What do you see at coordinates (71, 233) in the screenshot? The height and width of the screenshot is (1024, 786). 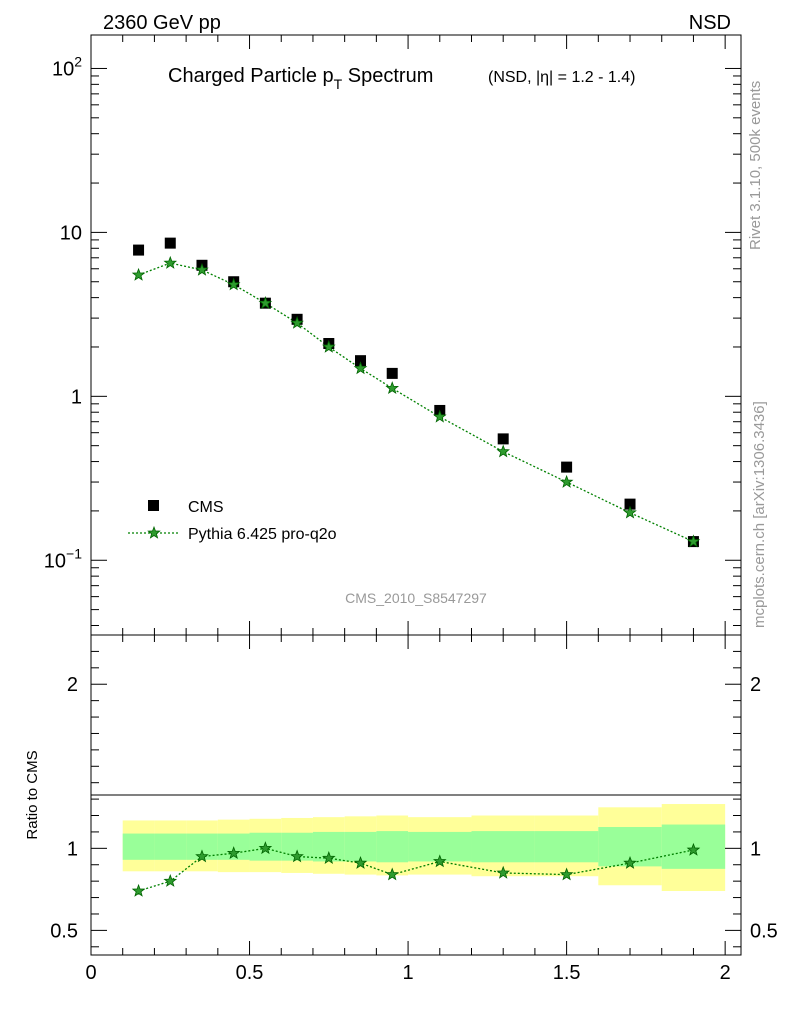 I see `y-tick-label: 10` at bounding box center [71, 233].